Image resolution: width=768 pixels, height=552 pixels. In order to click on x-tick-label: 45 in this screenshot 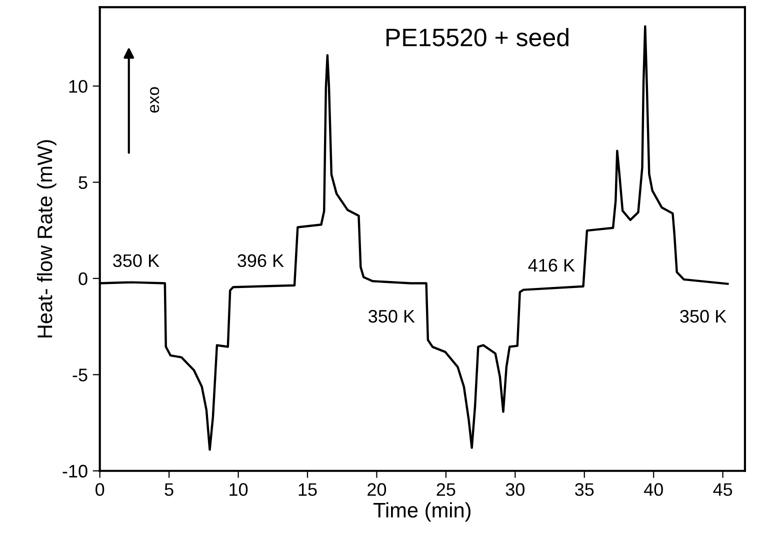, I will do `click(722, 489)`.